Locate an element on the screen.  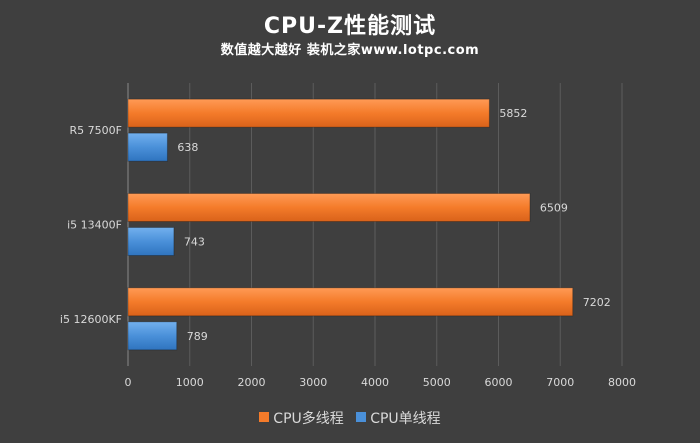
x-tick-label-5000: 5000 is located at coordinates (437, 382).